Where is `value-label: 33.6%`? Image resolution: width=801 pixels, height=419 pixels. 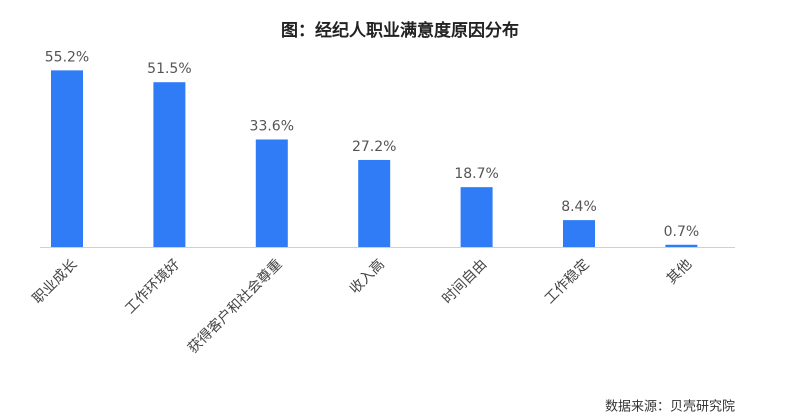
value-label: 33.6% is located at coordinates (272, 126).